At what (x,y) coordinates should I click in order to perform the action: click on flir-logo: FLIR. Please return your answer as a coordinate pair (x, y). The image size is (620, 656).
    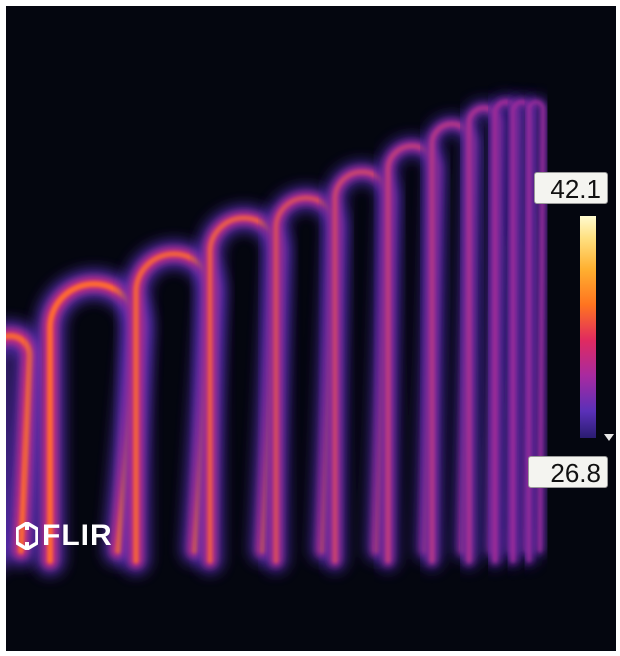
    Looking at the image, I should click on (64, 536).